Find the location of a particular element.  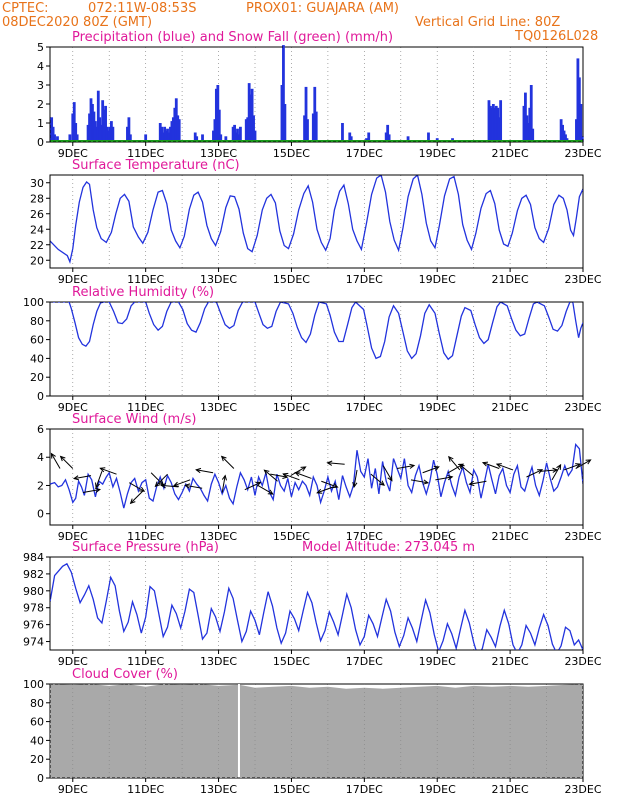

temp-xtick-label: 13DEC is located at coordinates (218, 279).